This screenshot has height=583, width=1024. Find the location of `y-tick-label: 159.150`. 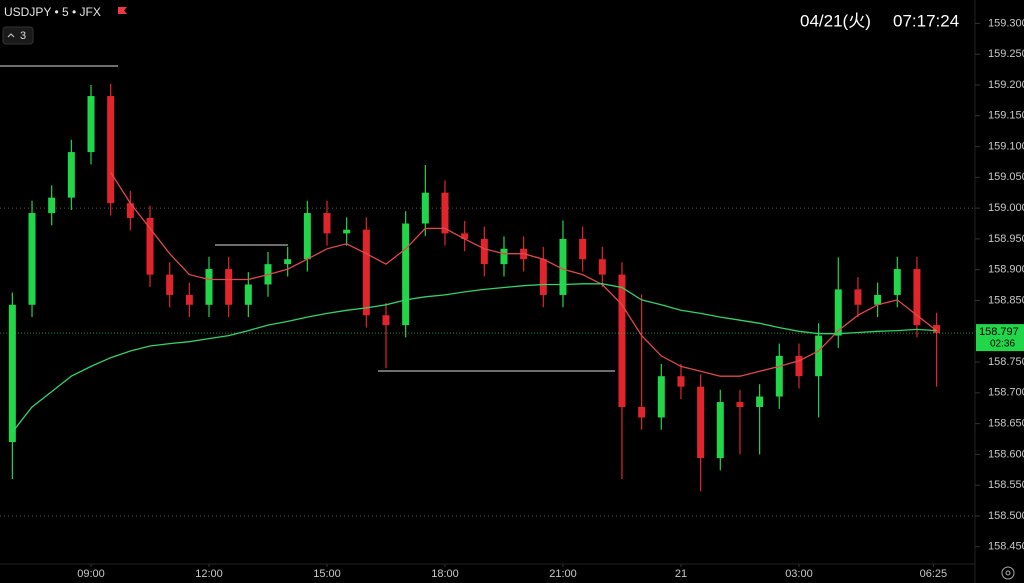

y-tick-label: 159.150 is located at coordinates (1006, 116).